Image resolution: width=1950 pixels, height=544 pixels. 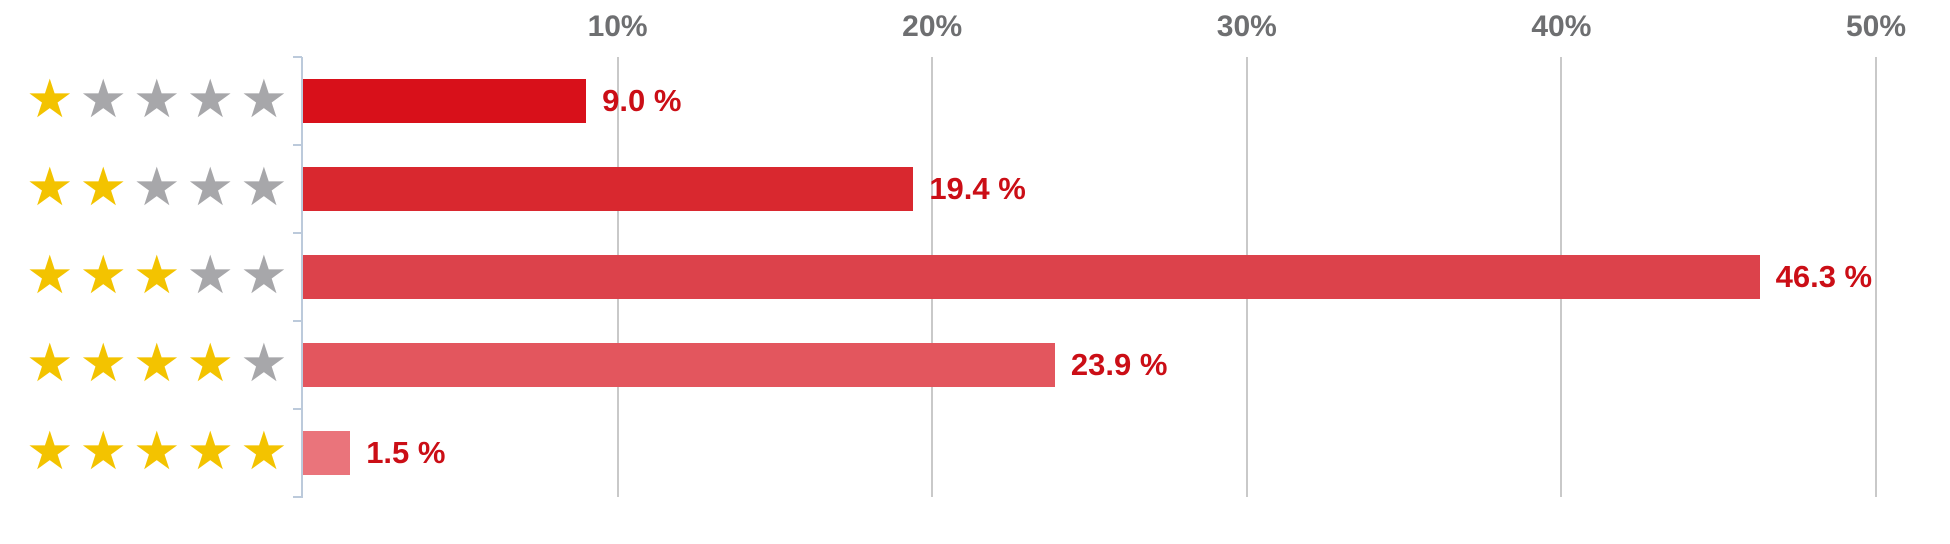 What do you see at coordinates (1119, 364) in the screenshot?
I see `bar-value-label: 23.9 %` at bounding box center [1119, 364].